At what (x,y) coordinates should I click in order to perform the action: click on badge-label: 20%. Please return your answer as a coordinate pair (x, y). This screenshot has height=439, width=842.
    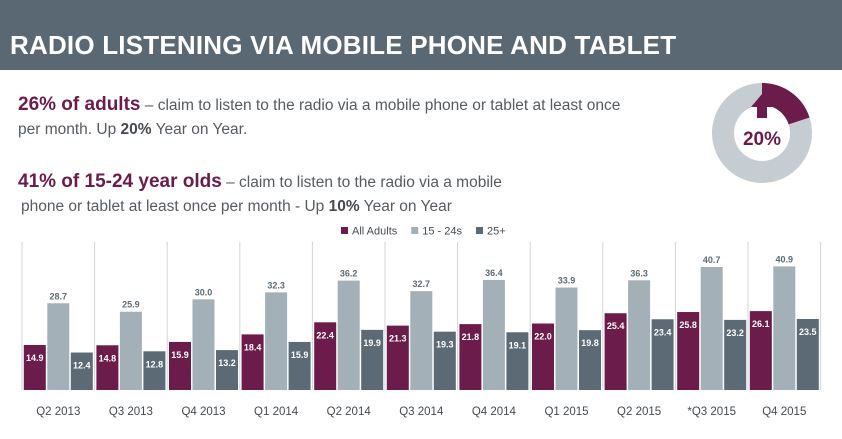
    Looking at the image, I should click on (762, 139).